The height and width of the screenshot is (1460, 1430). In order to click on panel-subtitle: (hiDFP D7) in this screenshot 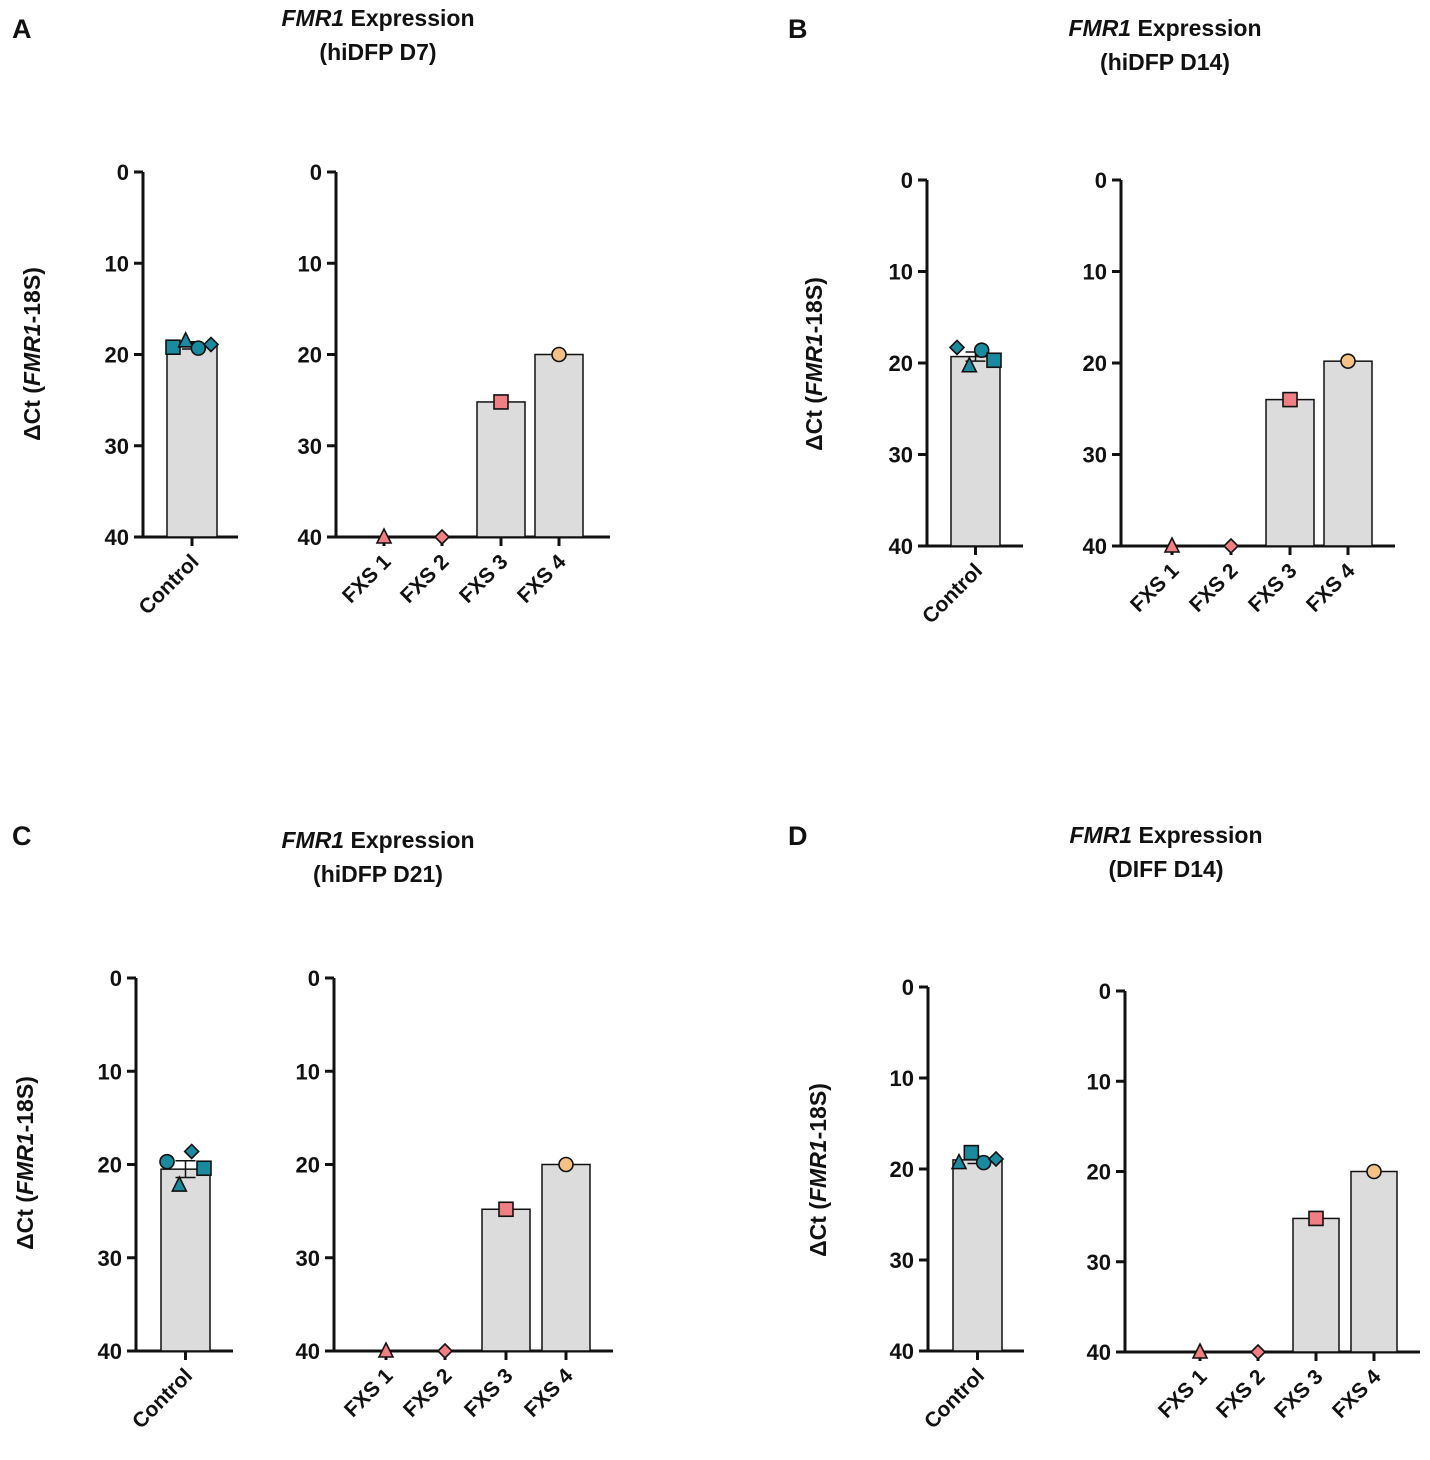, I will do `click(377, 52)`.